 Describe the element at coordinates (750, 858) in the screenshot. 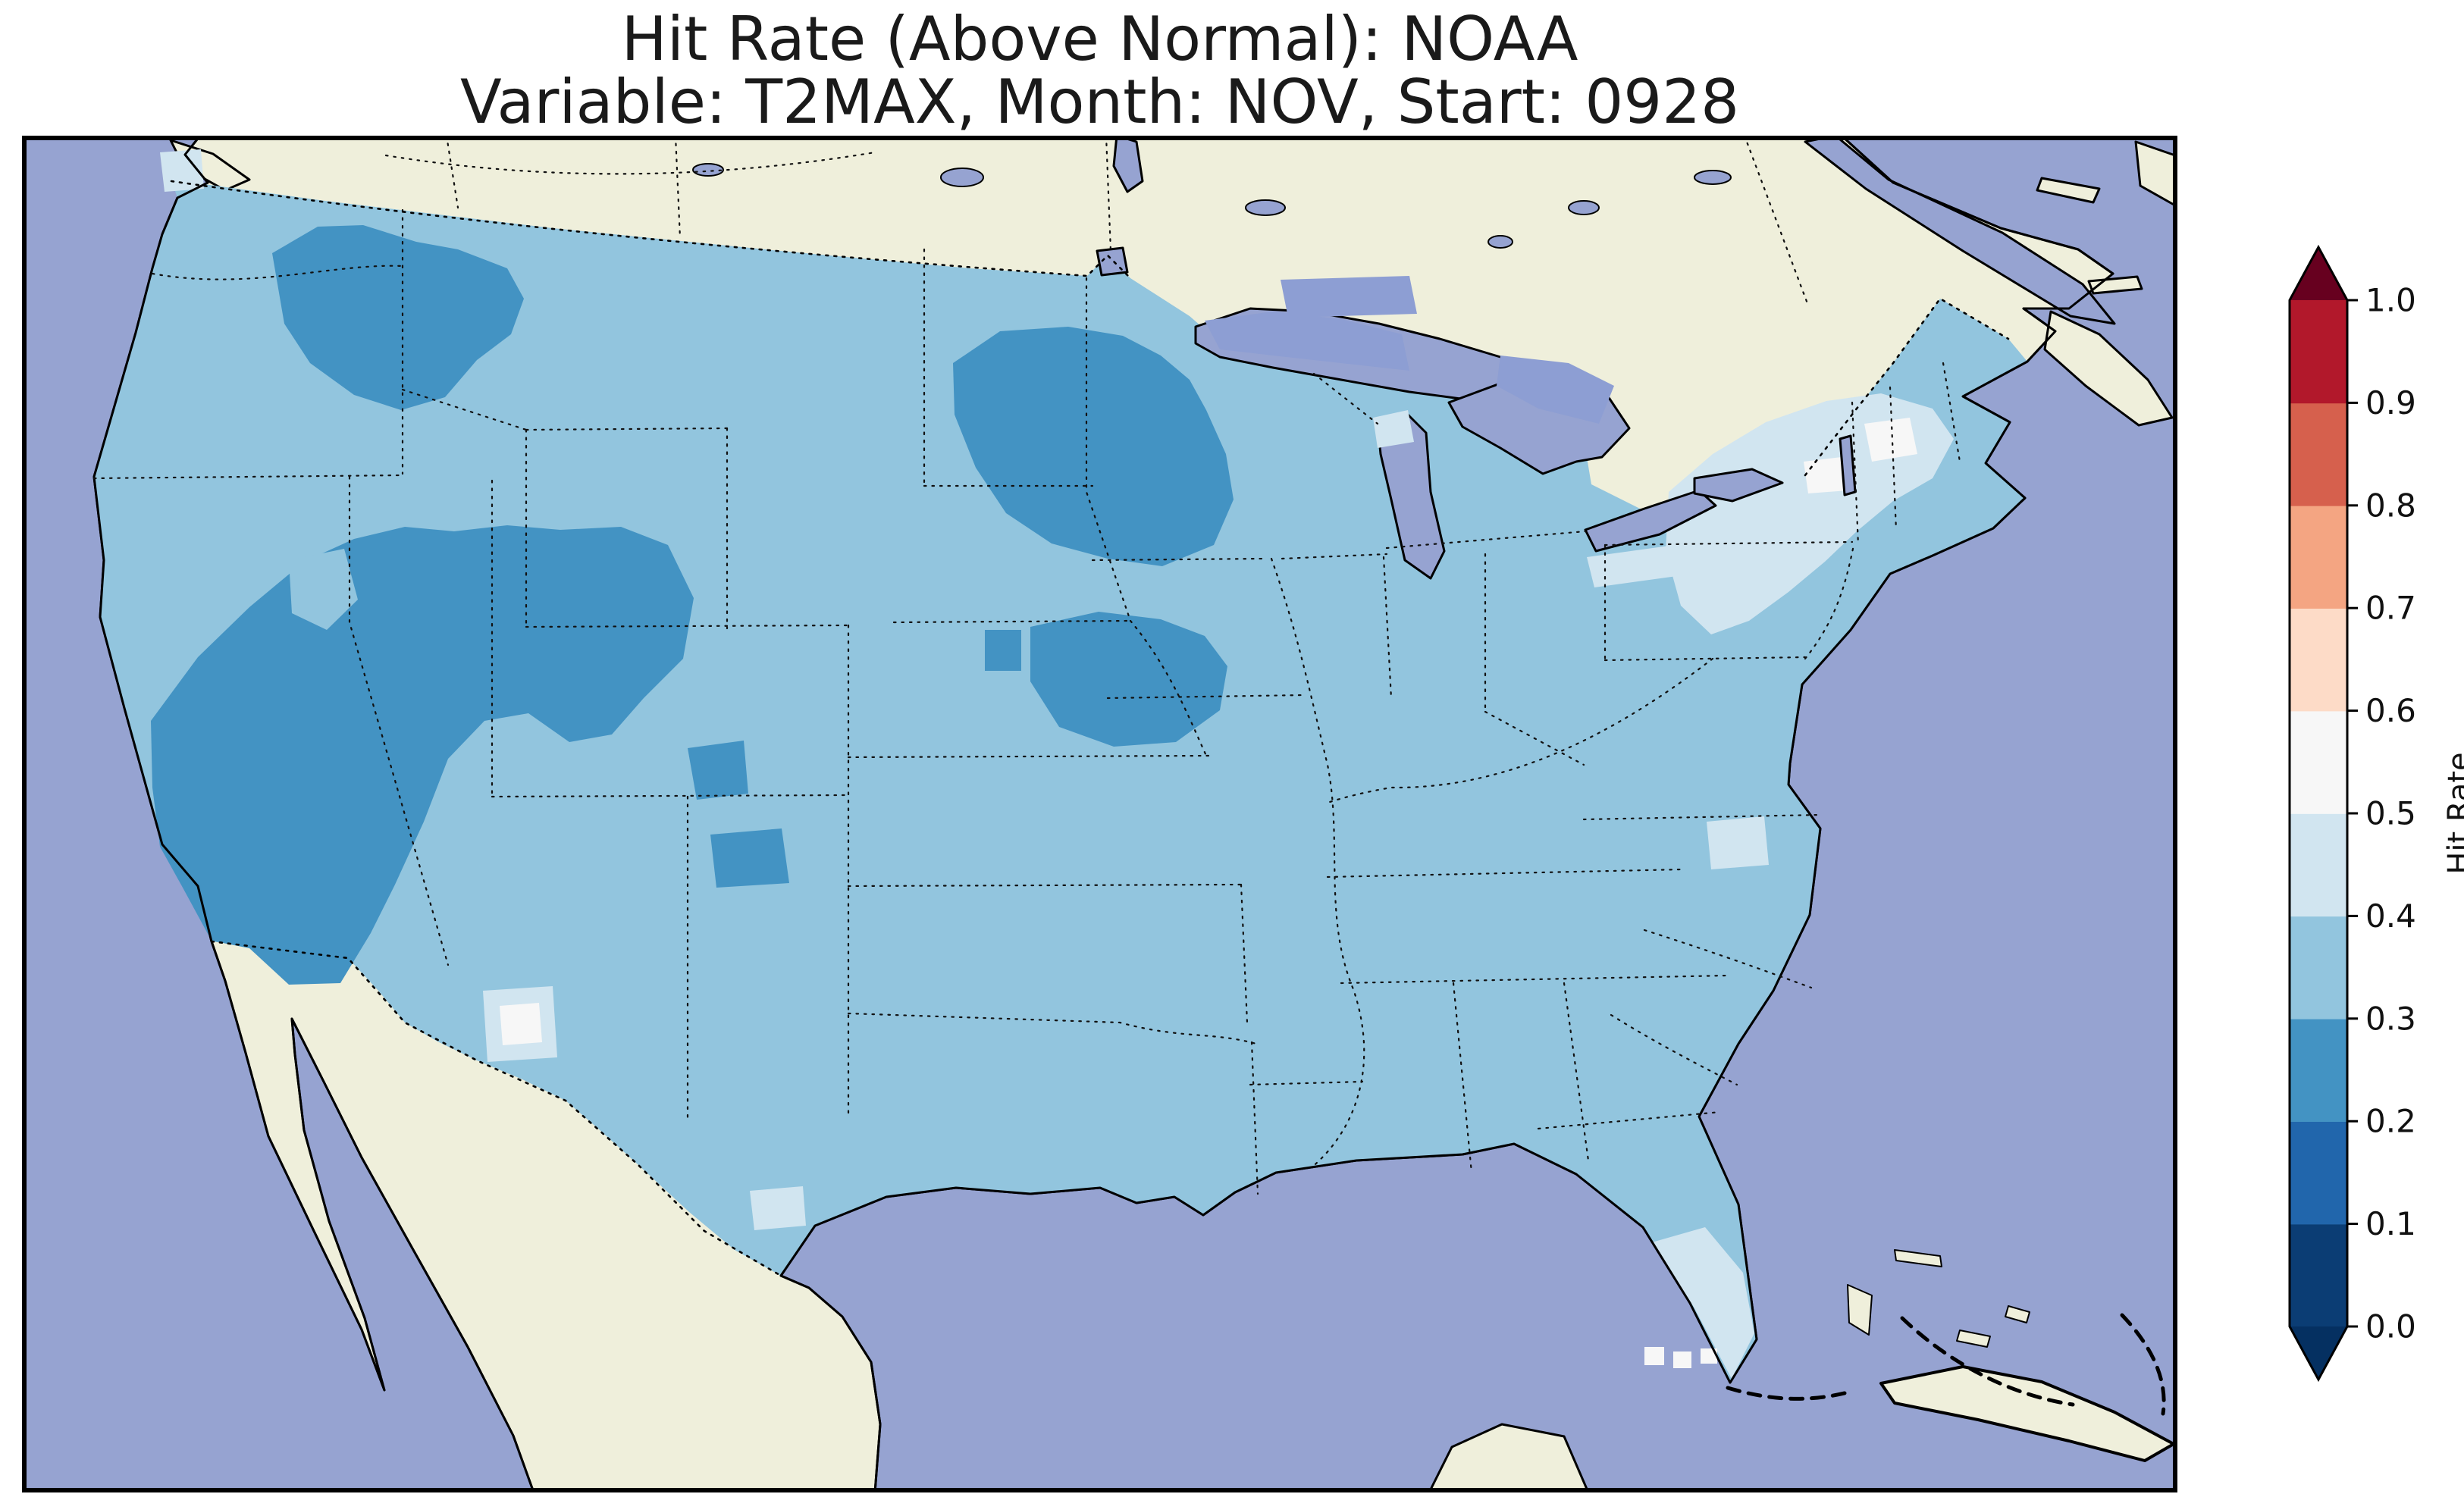

I see `patch-n-new-mexico` at that location.